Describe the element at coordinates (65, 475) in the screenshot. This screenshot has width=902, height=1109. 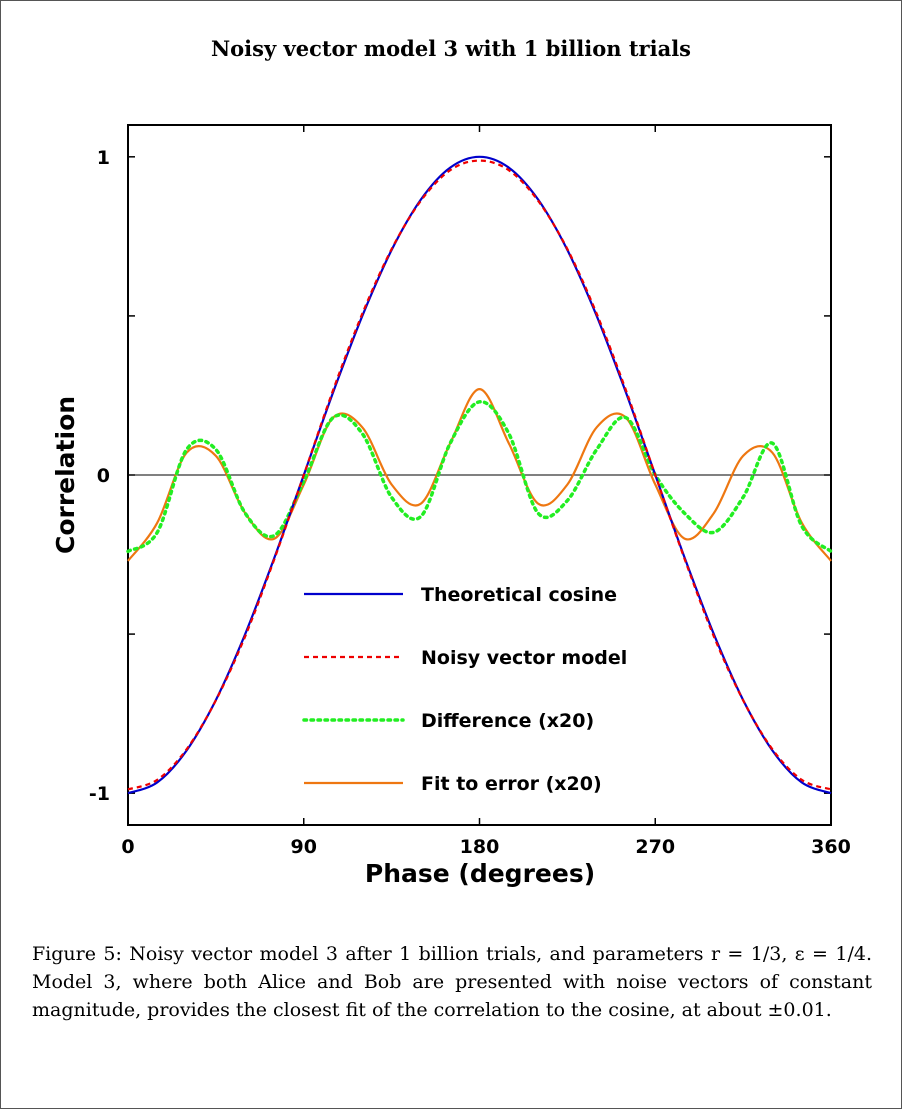
I see `y-axis-label: Correlation` at that location.